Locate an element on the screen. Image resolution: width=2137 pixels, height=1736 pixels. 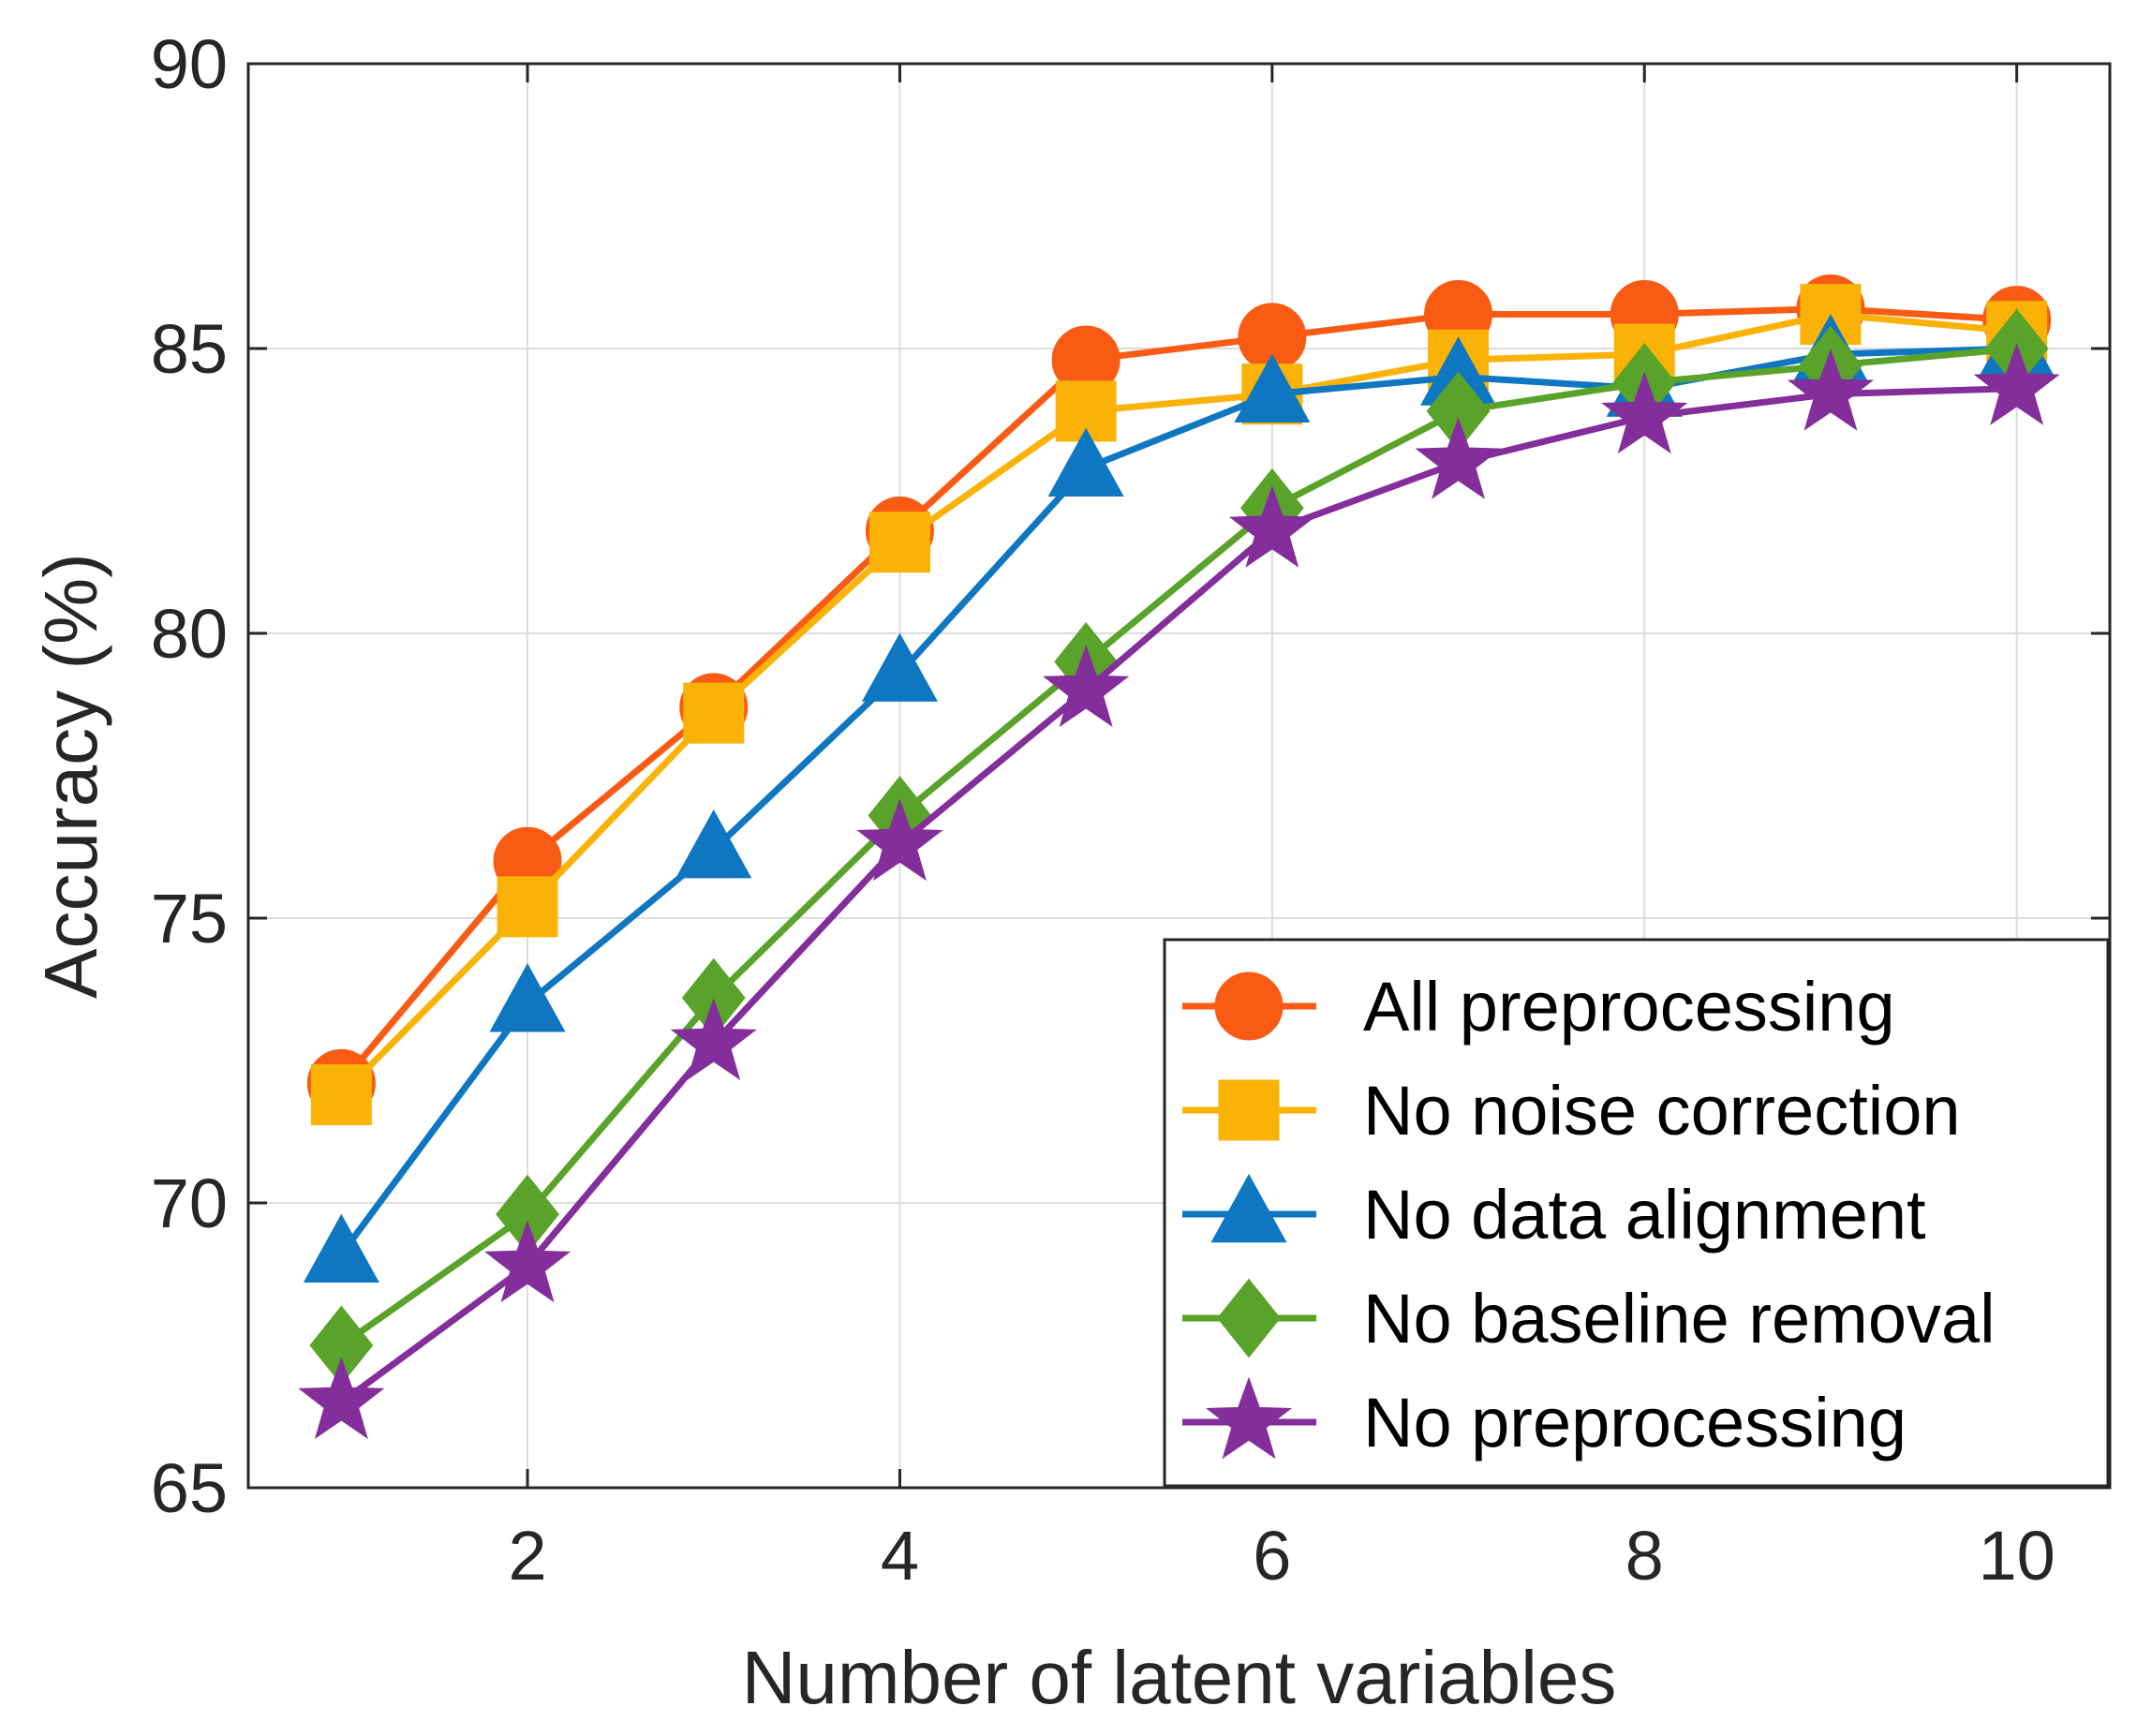
legend-marker-circle is located at coordinates (1249, 1007).